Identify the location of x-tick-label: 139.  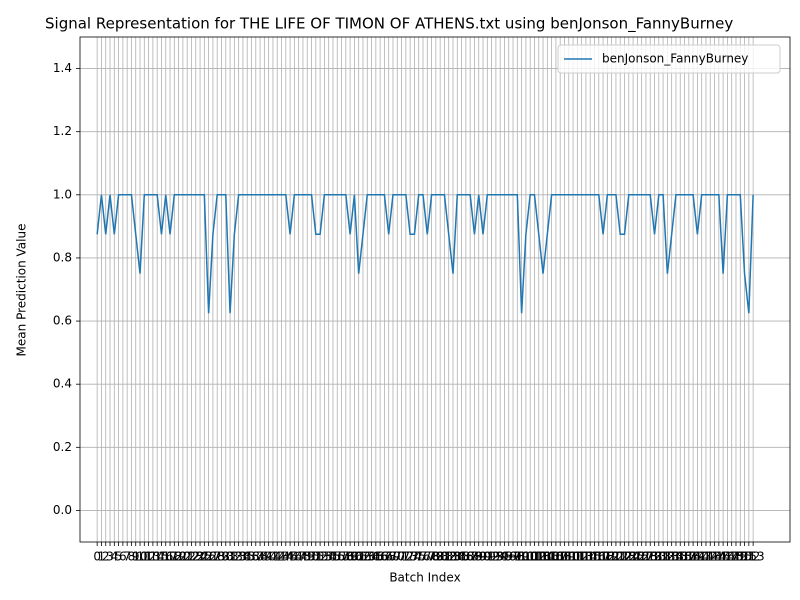
(693, 557).